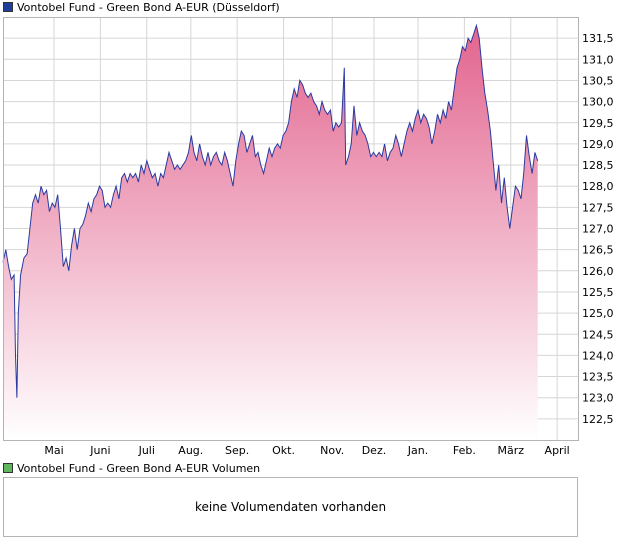  Describe the element at coordinates (598, 377) in the screenshot. I see `y-tick-label: 123,5` at that location.